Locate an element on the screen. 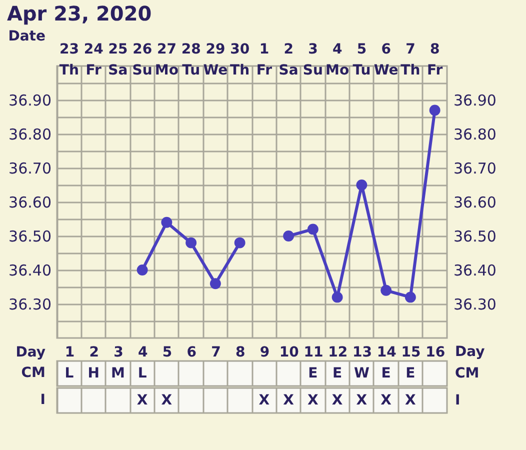  x-tick-label: 23 Th is located at coordinates (69, 60).